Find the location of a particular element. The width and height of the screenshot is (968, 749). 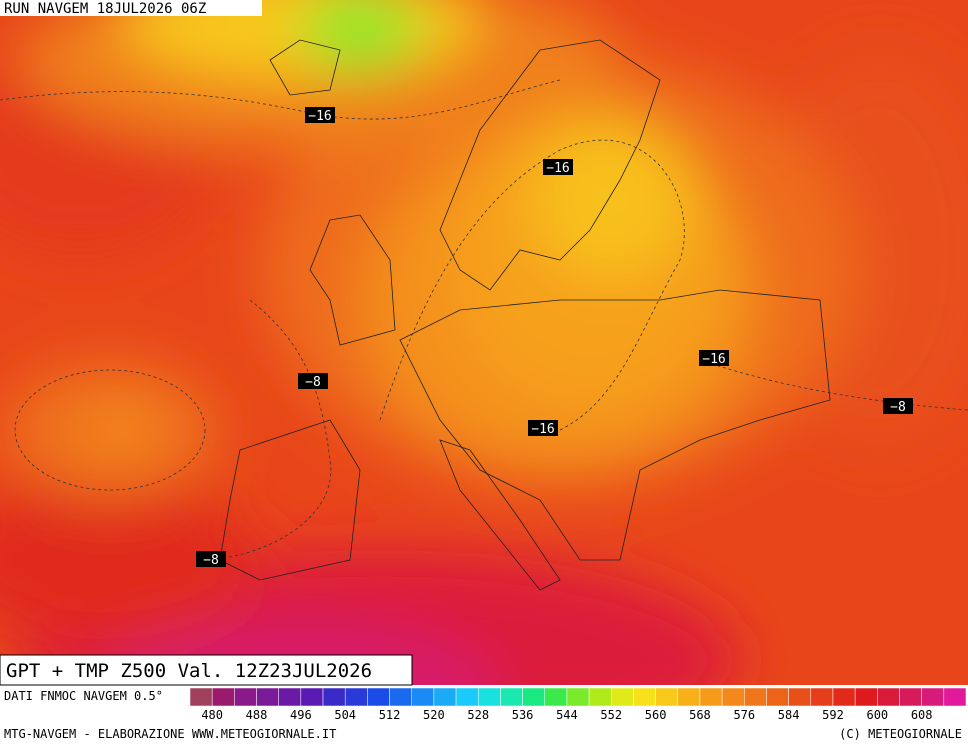

copyright: (C) METEOGIORNALE is located at coordinates (900, 734).